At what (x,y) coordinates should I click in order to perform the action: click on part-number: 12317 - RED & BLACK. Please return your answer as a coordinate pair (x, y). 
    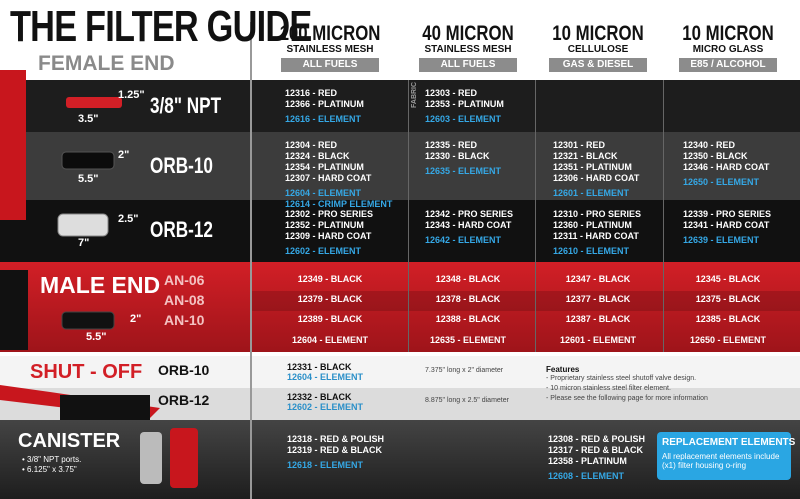
    Looking at the image, I should click on (596, 450).